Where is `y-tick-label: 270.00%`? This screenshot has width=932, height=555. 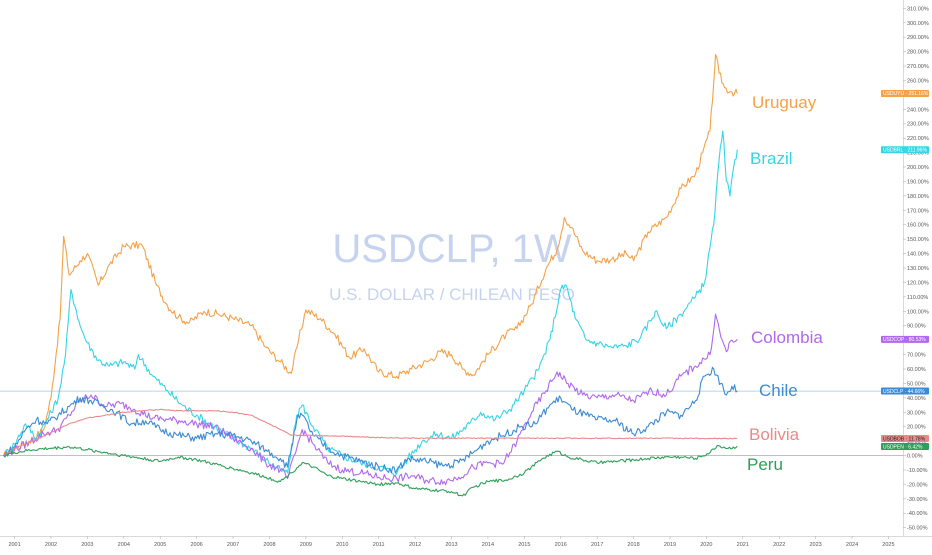
y-tick-label: 270.00% is located at coordinates (918, 67).